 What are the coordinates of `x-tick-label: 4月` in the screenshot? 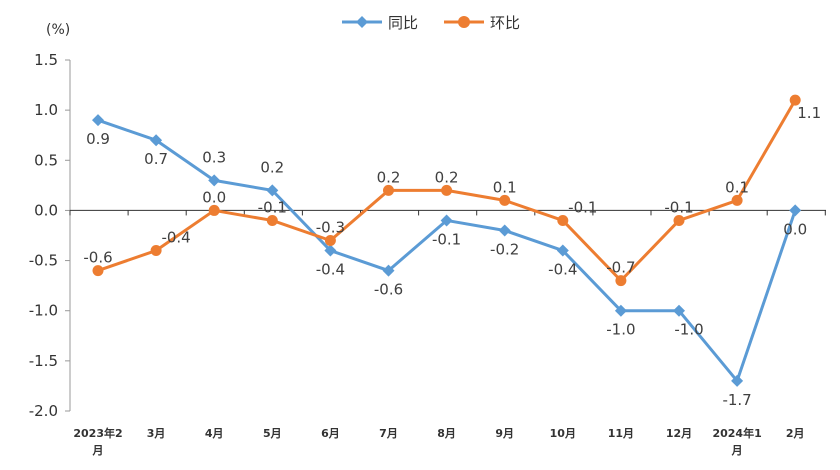 It's located at (214, 433).